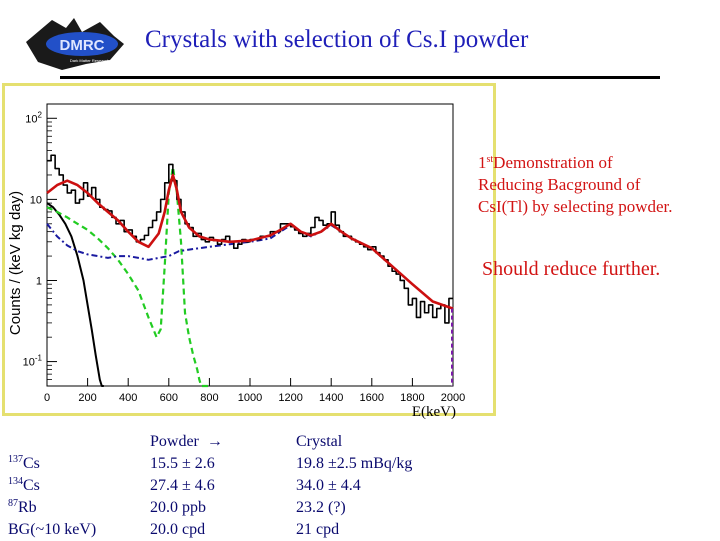 Image resolution: width=720 pixels, height=541 pixels. What do you see at coordinates (209, 398) in the screenshot?
I see `x-tick-label: 800` at bounding box center [209, 398].